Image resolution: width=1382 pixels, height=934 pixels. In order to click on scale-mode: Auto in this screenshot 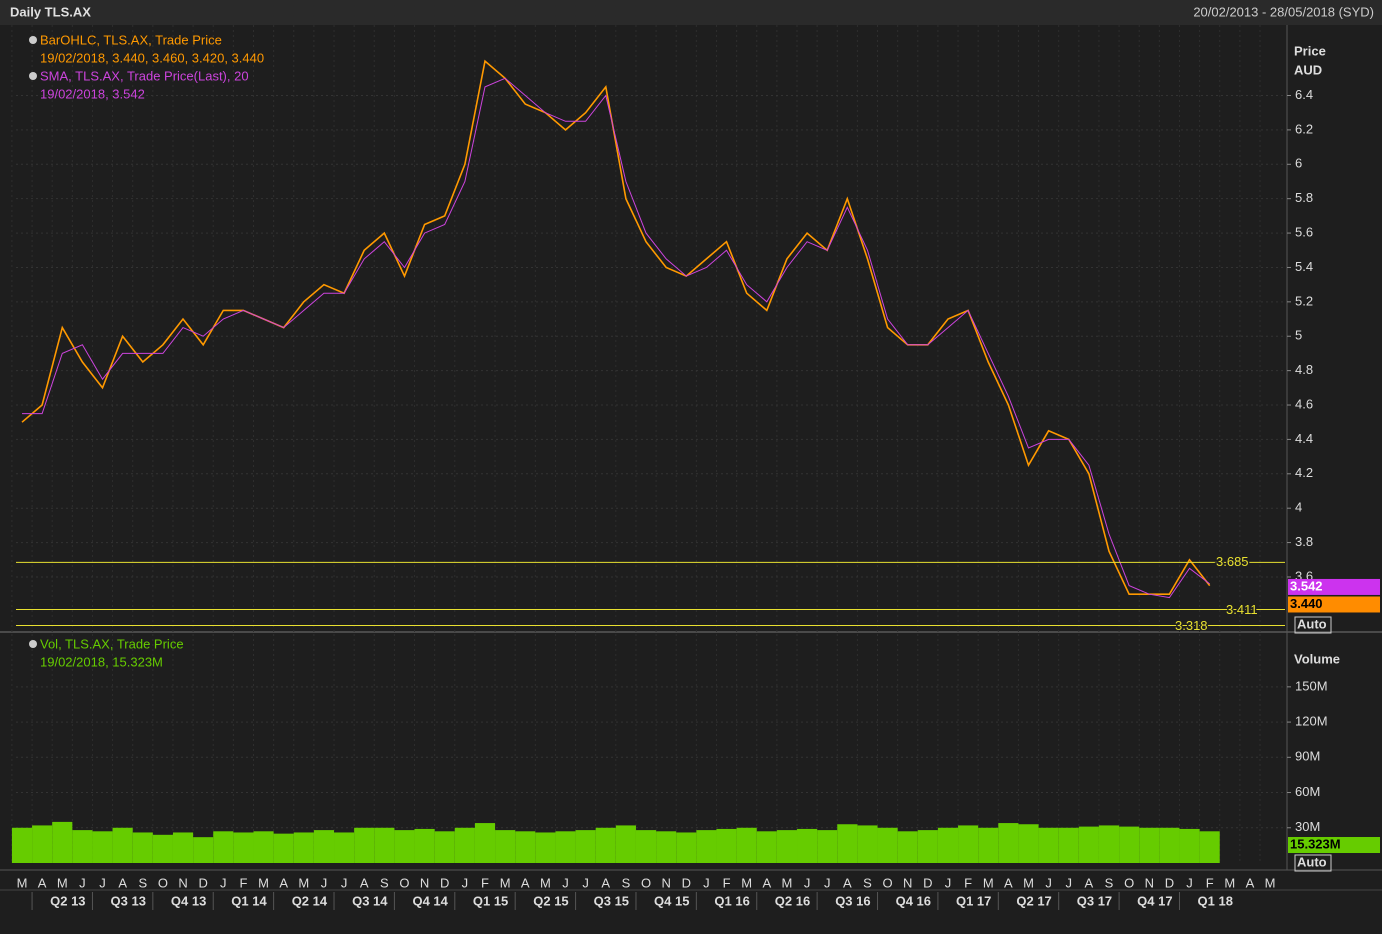, I will do `click(1312, 623)`.